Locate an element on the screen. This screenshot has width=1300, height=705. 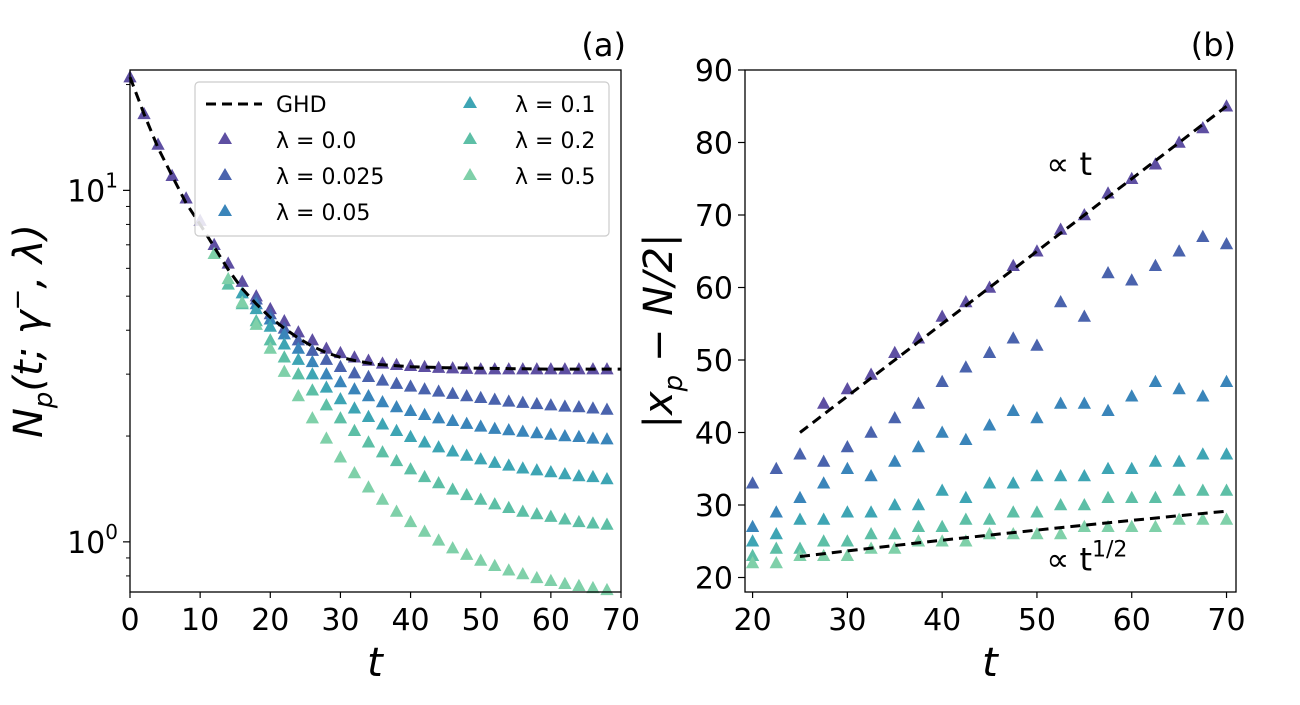
b-xtick-label-3: 50 is located at coordinates (1037, 620).